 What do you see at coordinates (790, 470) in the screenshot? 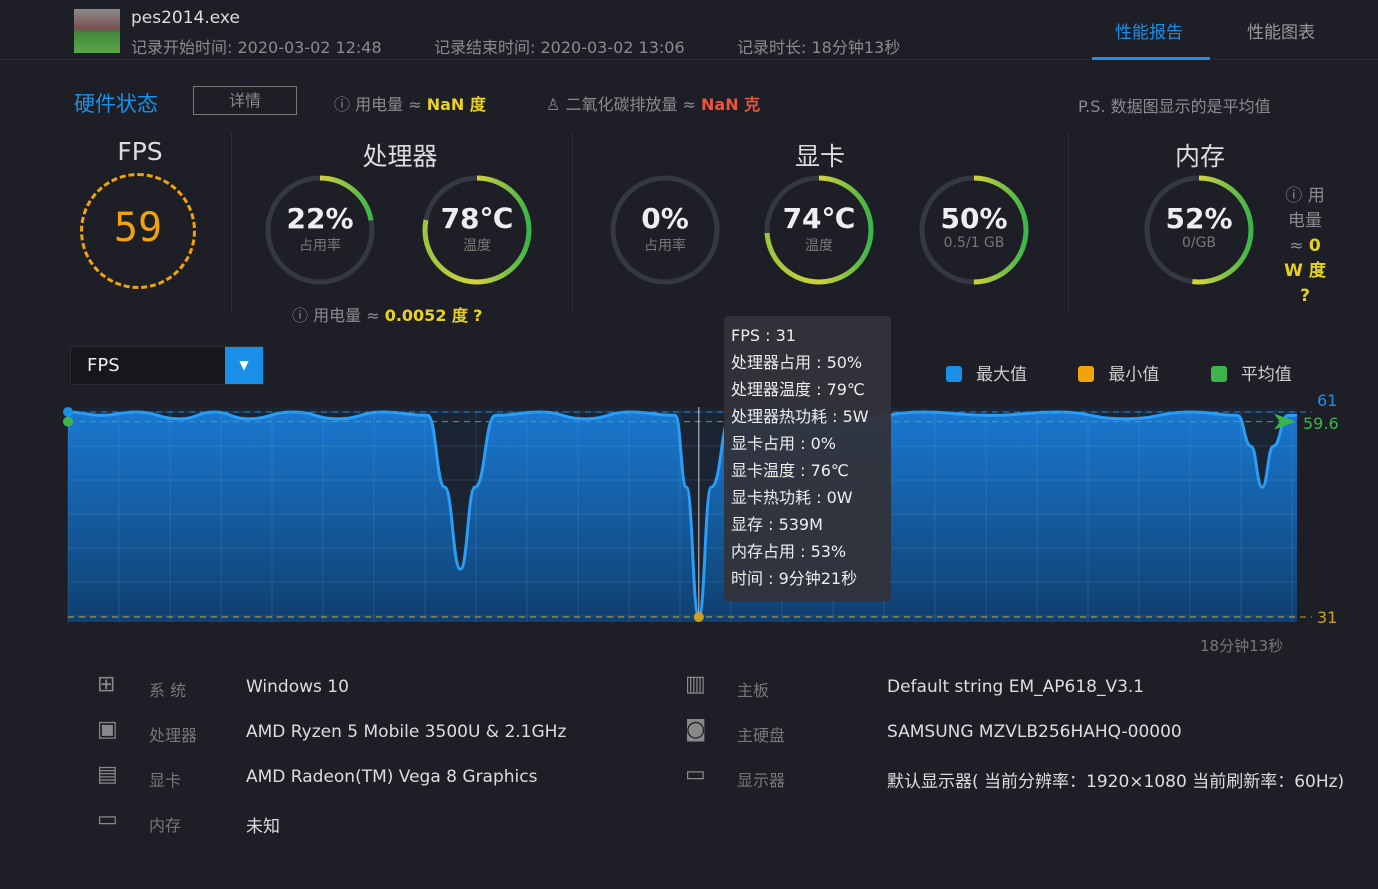
I see `tooltip-line: 显卡温度 : 76℃` at bounding box center [790, 470].